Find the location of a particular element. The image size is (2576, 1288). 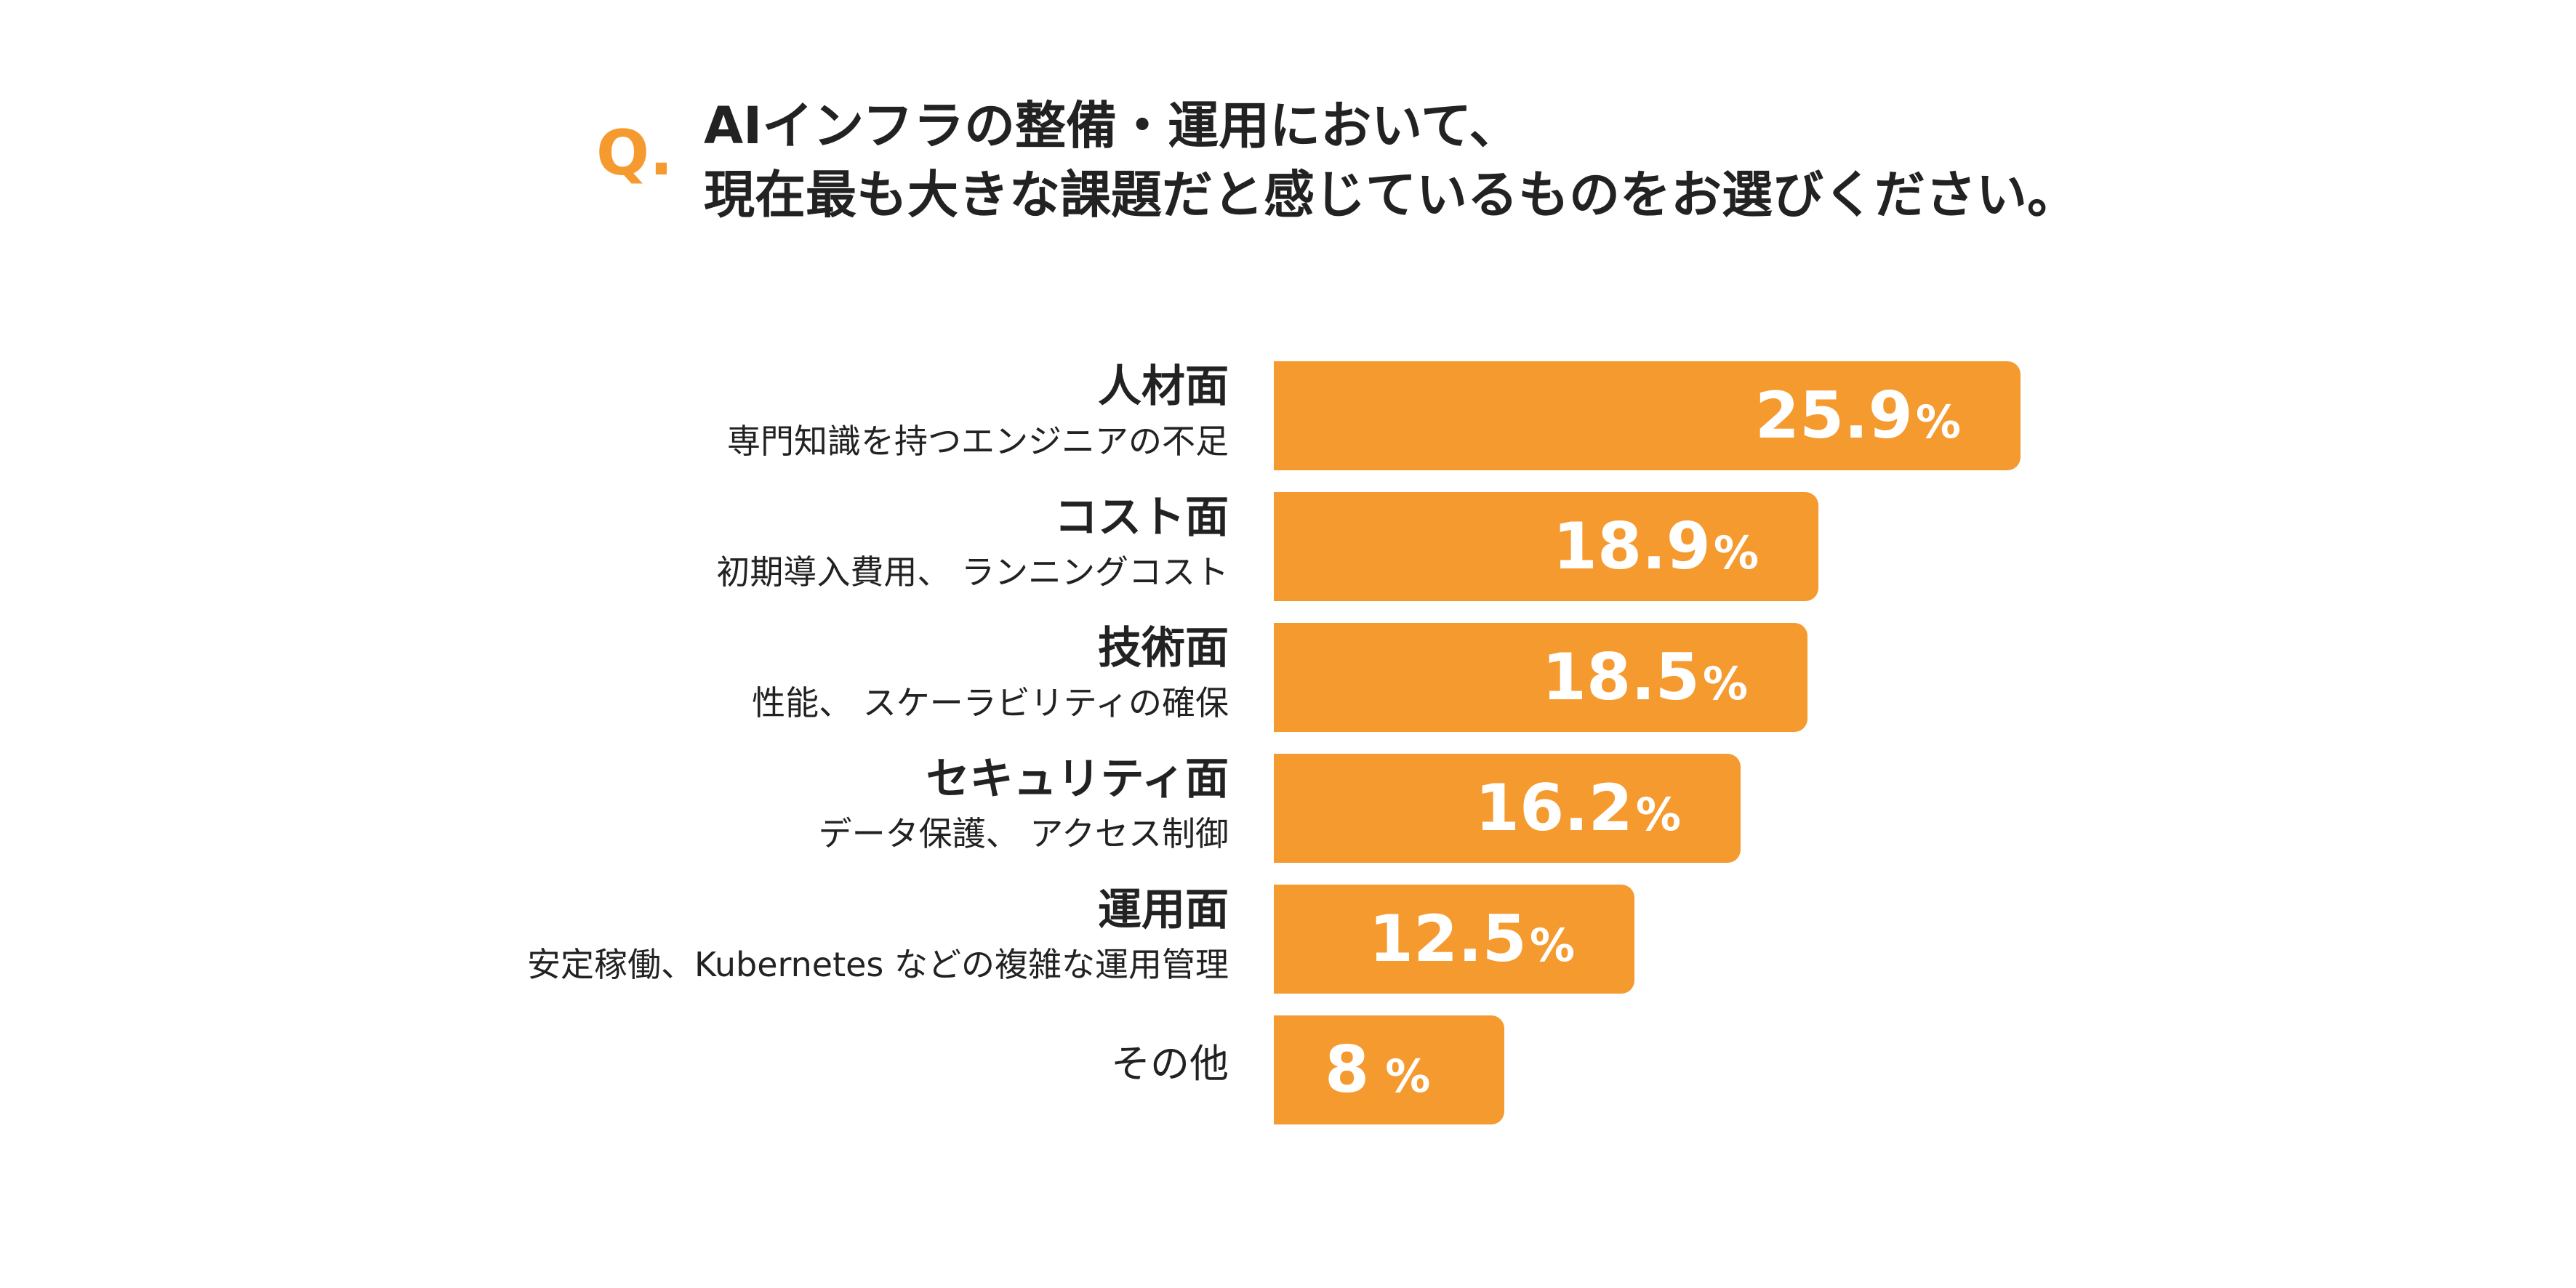

category-title: 技術面 is located at coordinates (1163, 648).